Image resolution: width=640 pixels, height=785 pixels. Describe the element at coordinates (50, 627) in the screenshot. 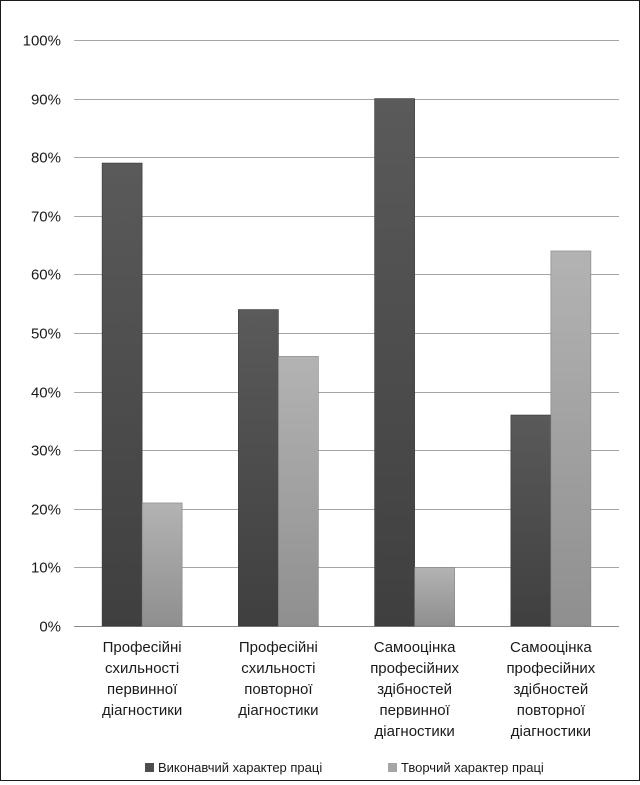

I see `y-tick-label: 0%` at that location.